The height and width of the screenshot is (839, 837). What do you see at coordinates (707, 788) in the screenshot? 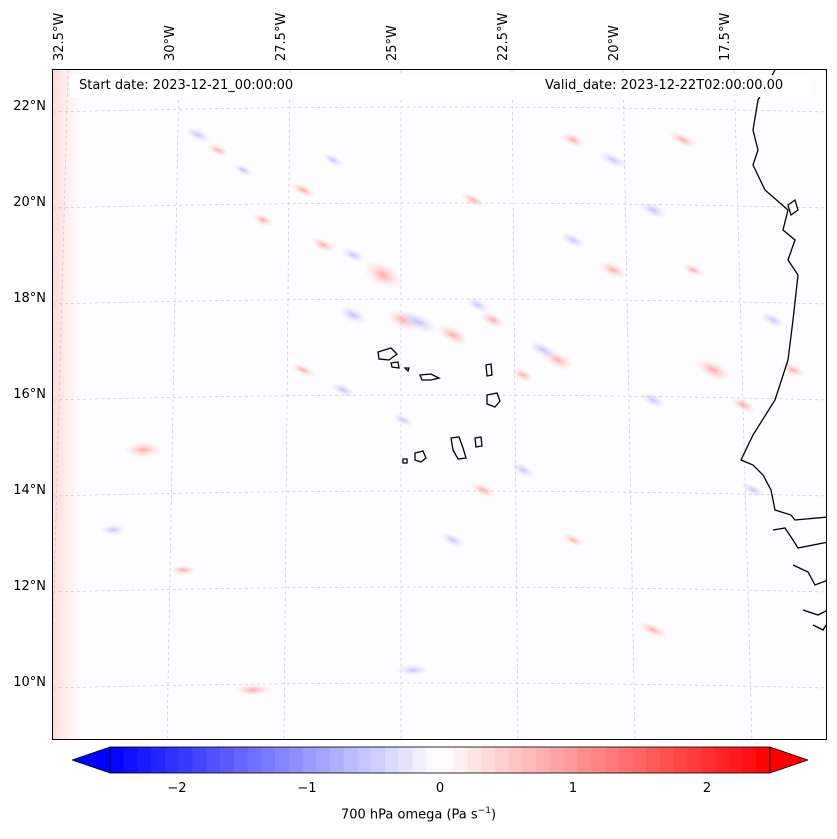
I see `colorbar-tick-label: 2` at bounding box center [707, 788].